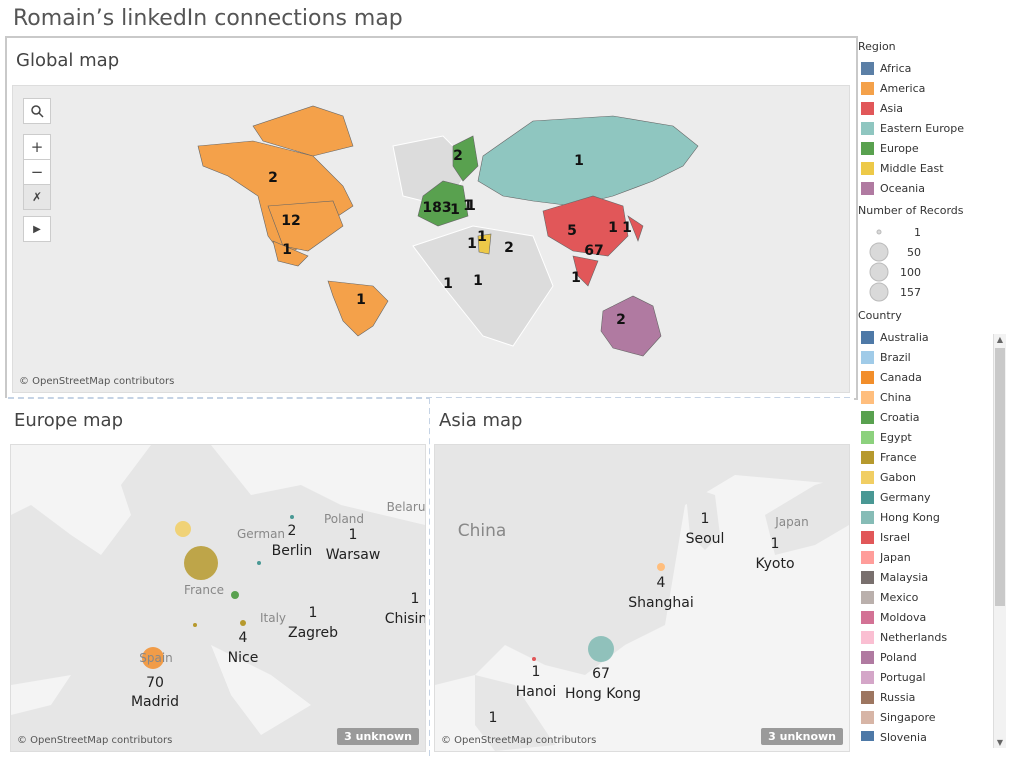 The height and width of the screenshot is (761, 1019). What do you see at coordinates (932, 697) in the screenshot?
I see `legend-country-russia: Russia` at bounding box center [932, 697].